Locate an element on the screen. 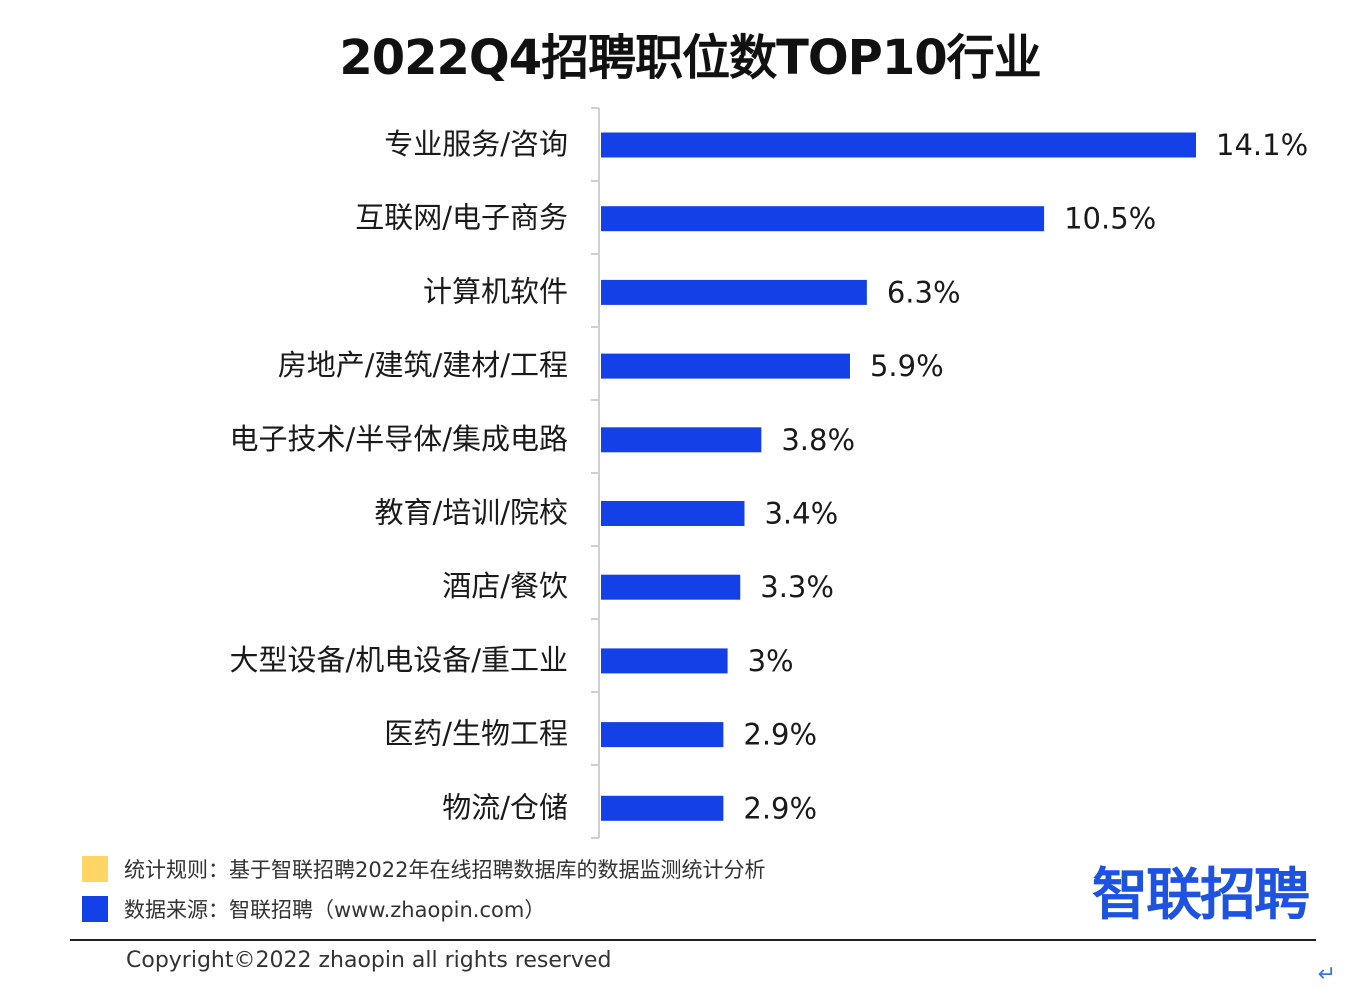 The height and width of the screenshot is (988, 1346). category-label: 物流/仓储 is located at coordinates (505, 807).